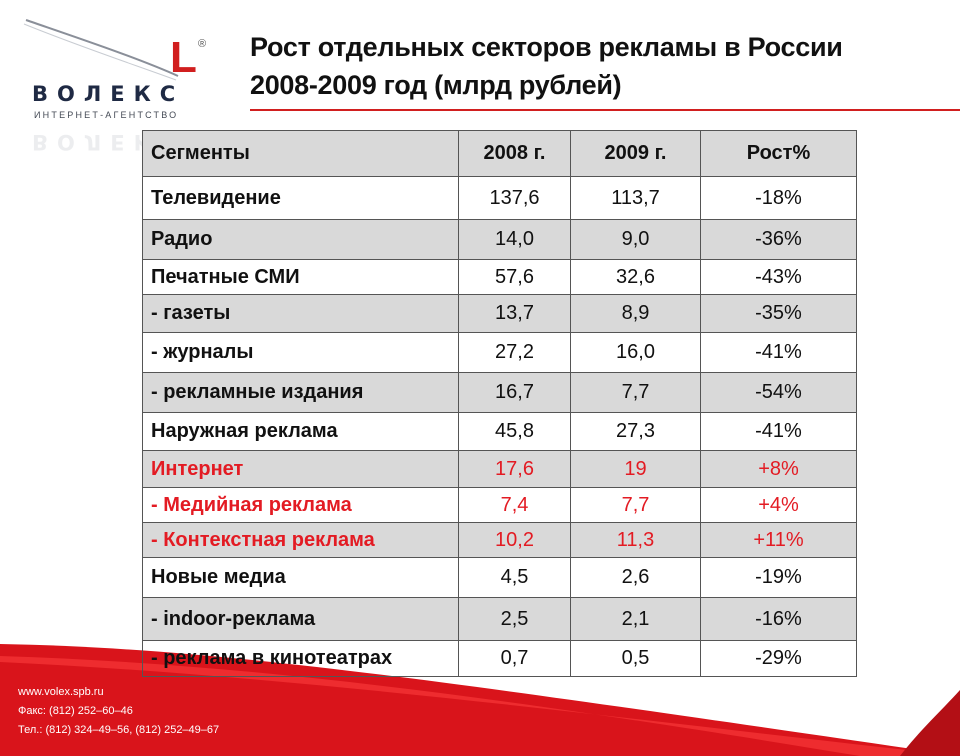 The height and width of the screenshot is (756, 960). Describe the element at coordinates (101, 50) in the screenshot. I see `logo-swoosh-icon` at that location.